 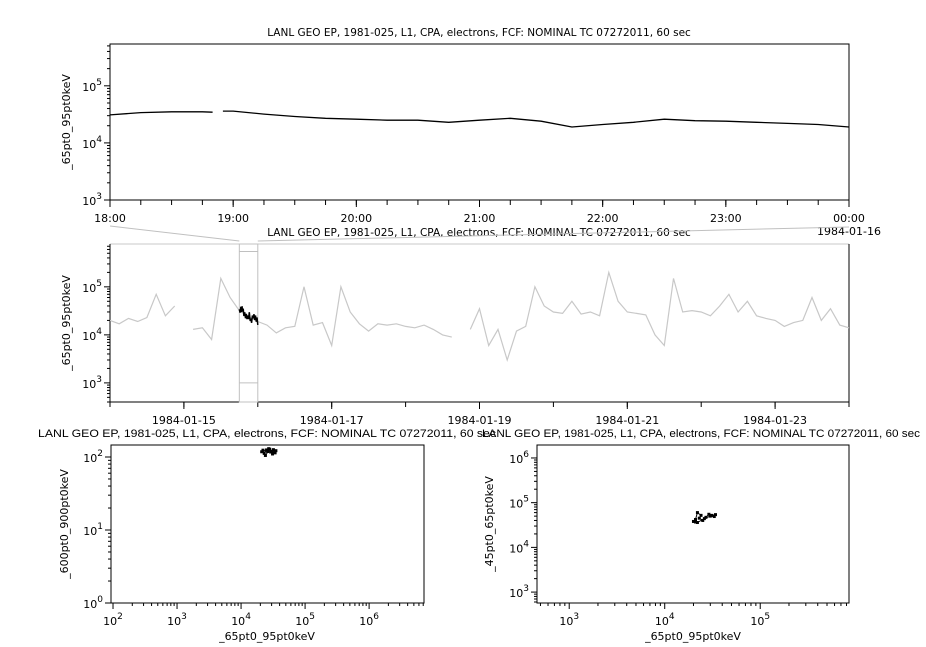 I want to click on bottom-right-x-tick-label: 10⁴, so click(x=665, y=620).